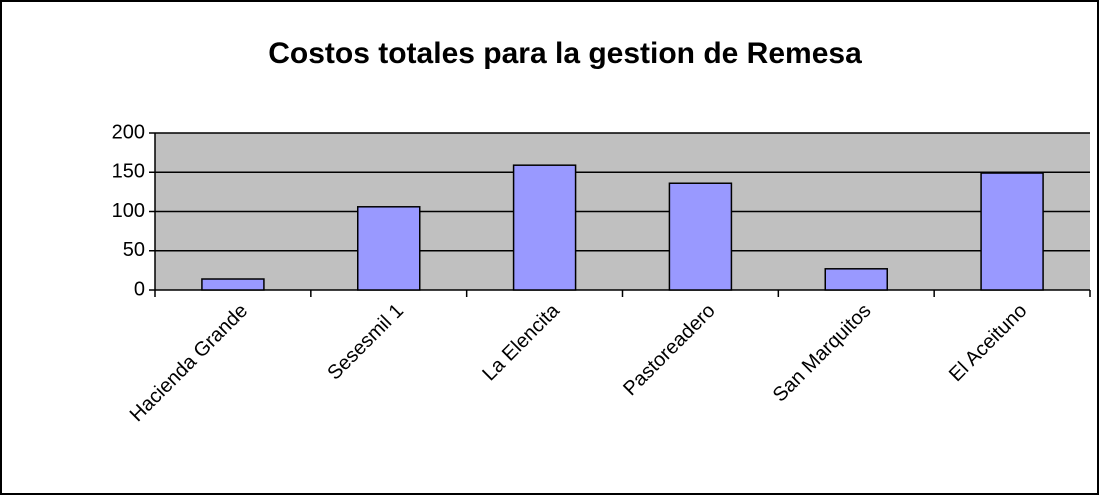 Image resolution: width=1099 pixels, height=495 pixels. Describe the element at coordinates (134, 250) in the screenshot. I see `y-tick-label: 50` at that location.